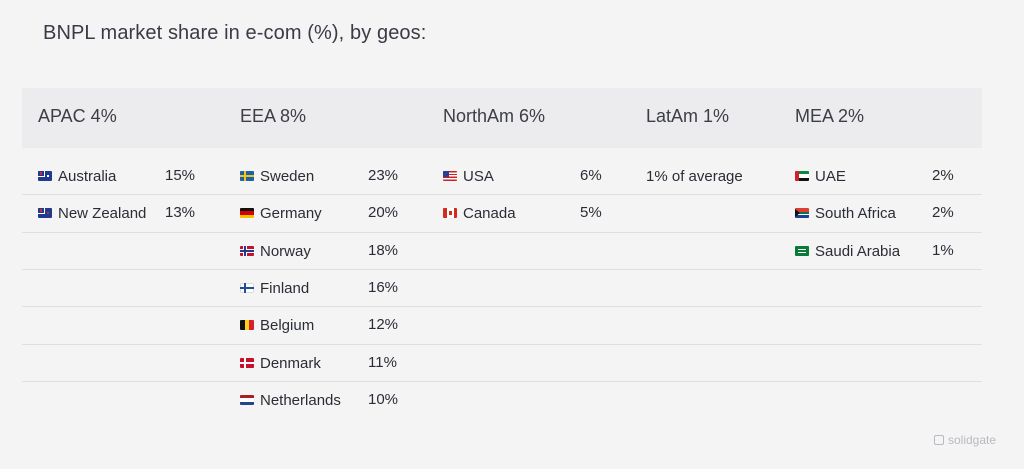  Describe the element at coordinates (383, 324) in the screenshot. I see `share-value: 12%` at that location.